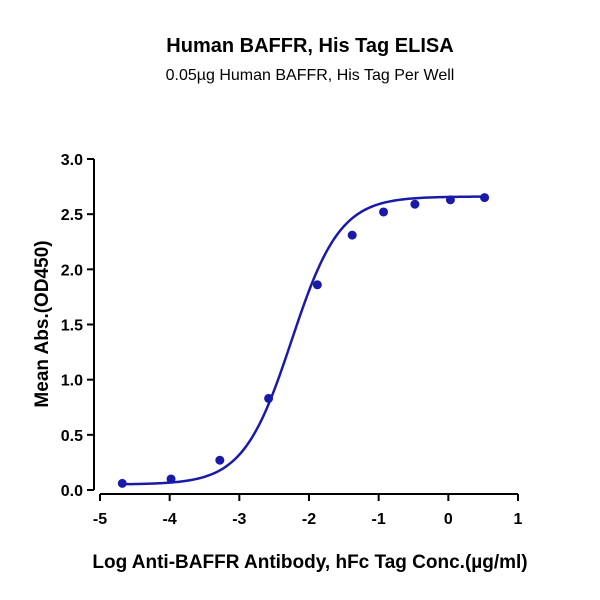 Image resolution: width=600 pixels, height=600 pixels. What do you see at coordinates (42, 323) in the screenshot?
I see `y-axis-label: Mean Abs.(OD450)` at bounding box center [42, 323].